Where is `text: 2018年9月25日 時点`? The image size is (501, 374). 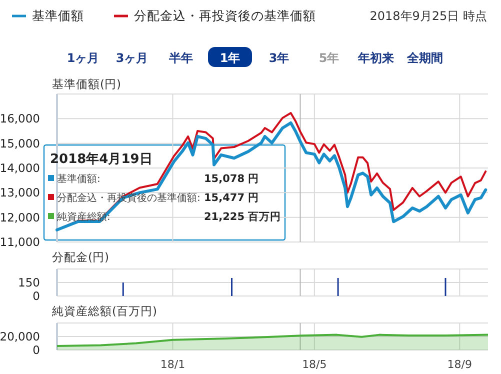
text: 2018年9月25日 時点 is located at coordinates (428, 16).